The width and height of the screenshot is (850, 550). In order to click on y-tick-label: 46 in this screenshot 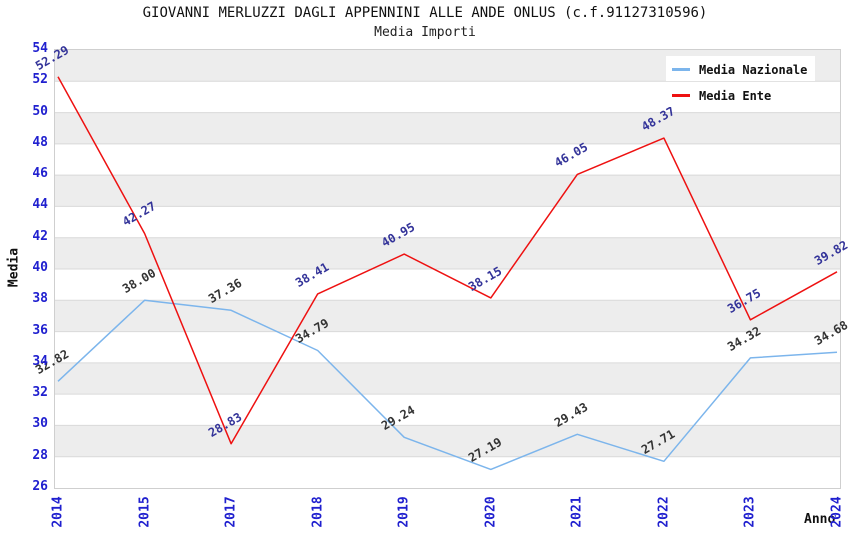, I will do `click(40, 174)`.